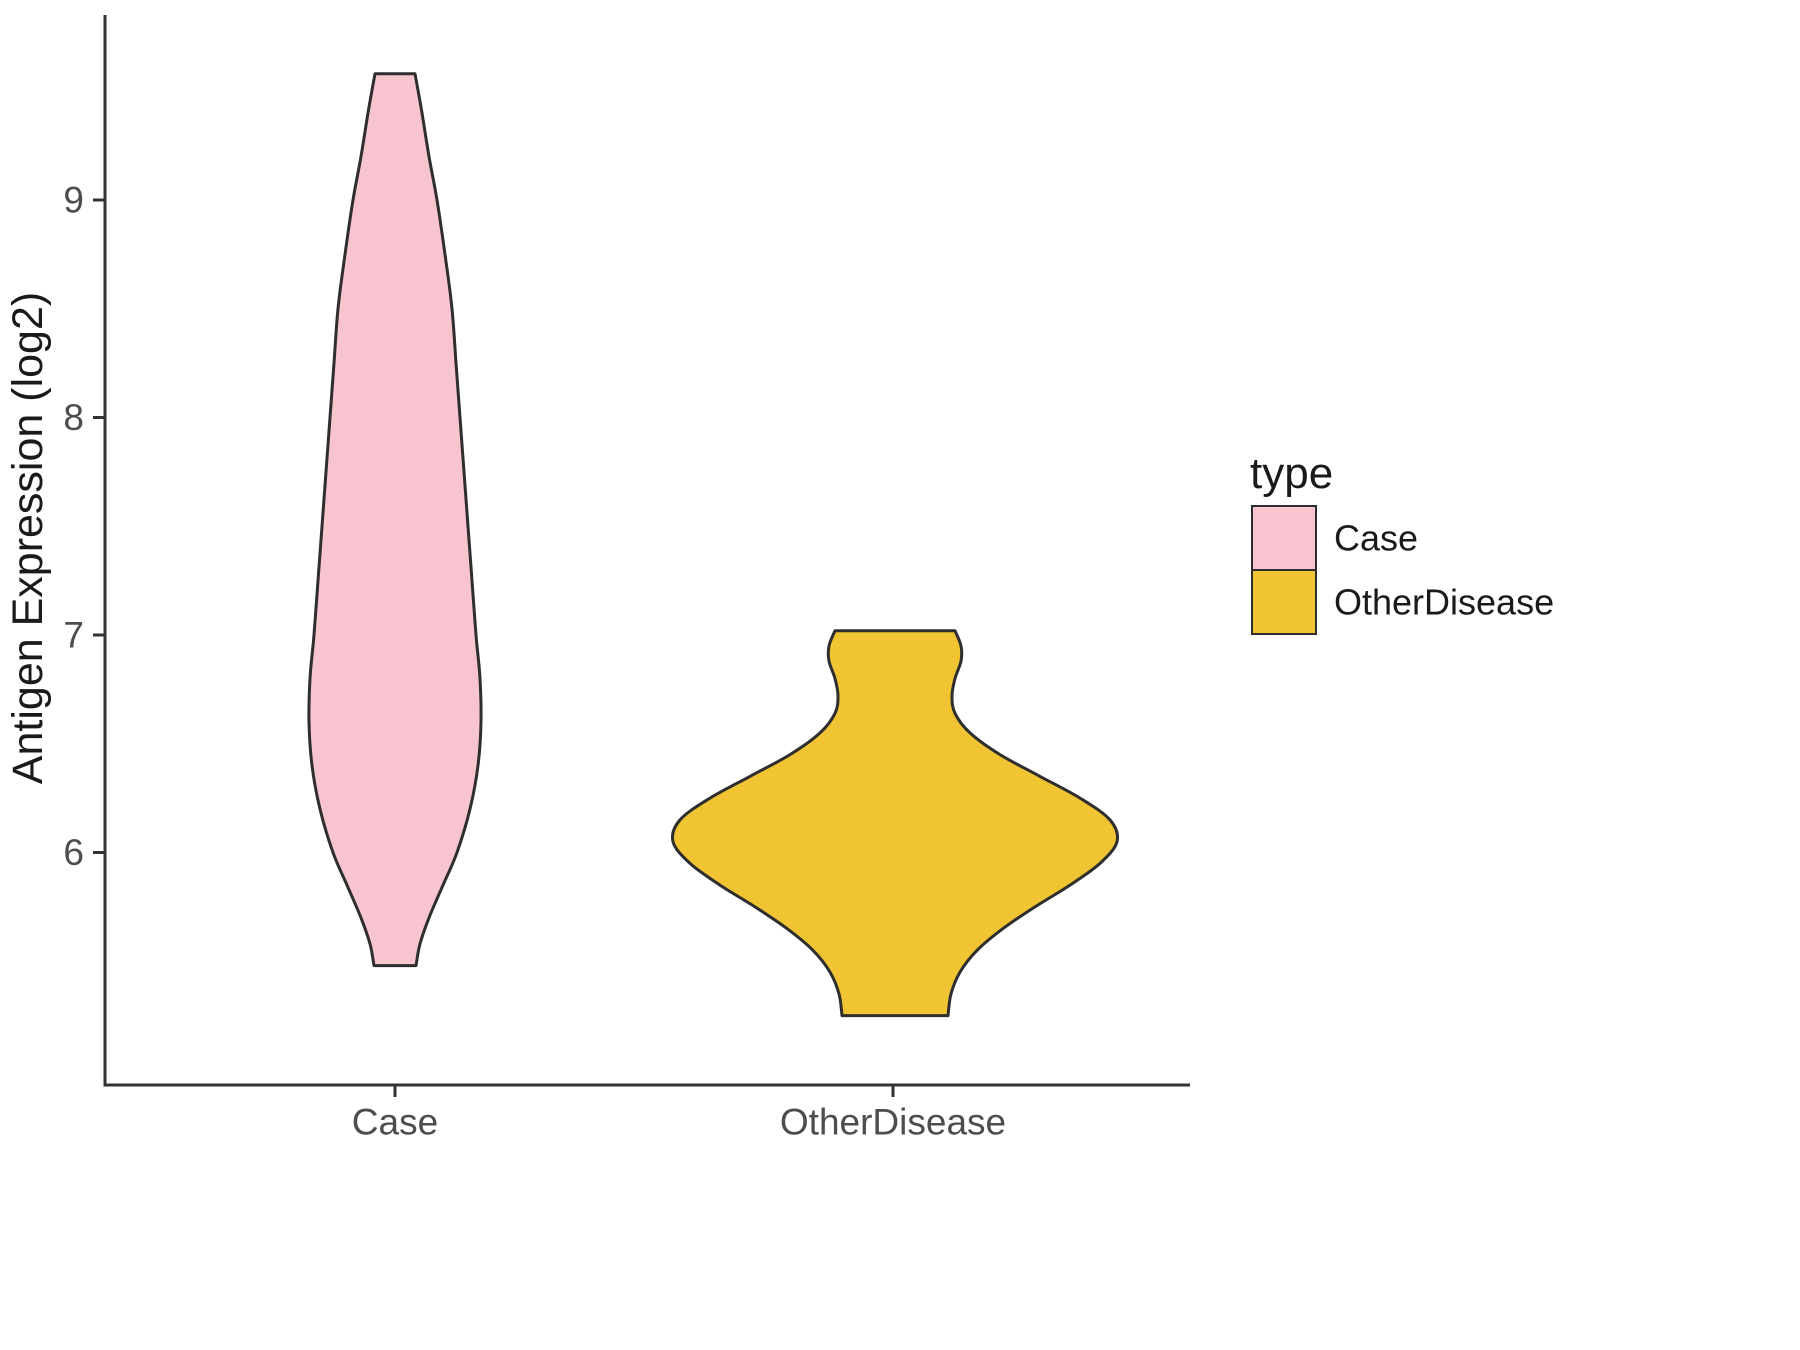 This screenshot has height=1350, width=1800. What do you see at coordinates (1444, 602) in the screenshot?
I see `legend-label-otherdisease: OtherDisease` at bounding box center [1444, 602].